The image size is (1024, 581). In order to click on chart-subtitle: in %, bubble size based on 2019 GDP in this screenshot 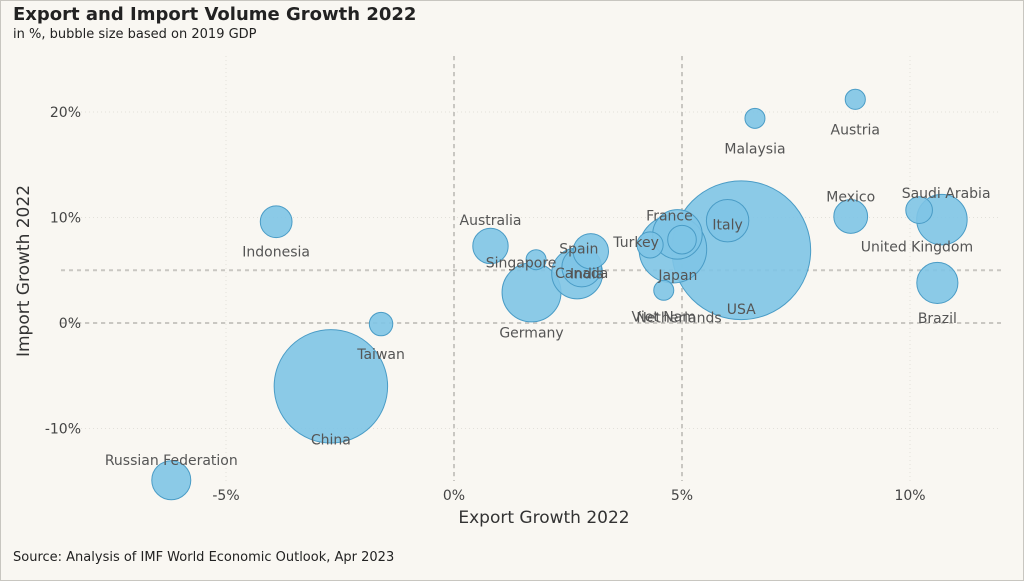, I will do `click(135, 34)`.